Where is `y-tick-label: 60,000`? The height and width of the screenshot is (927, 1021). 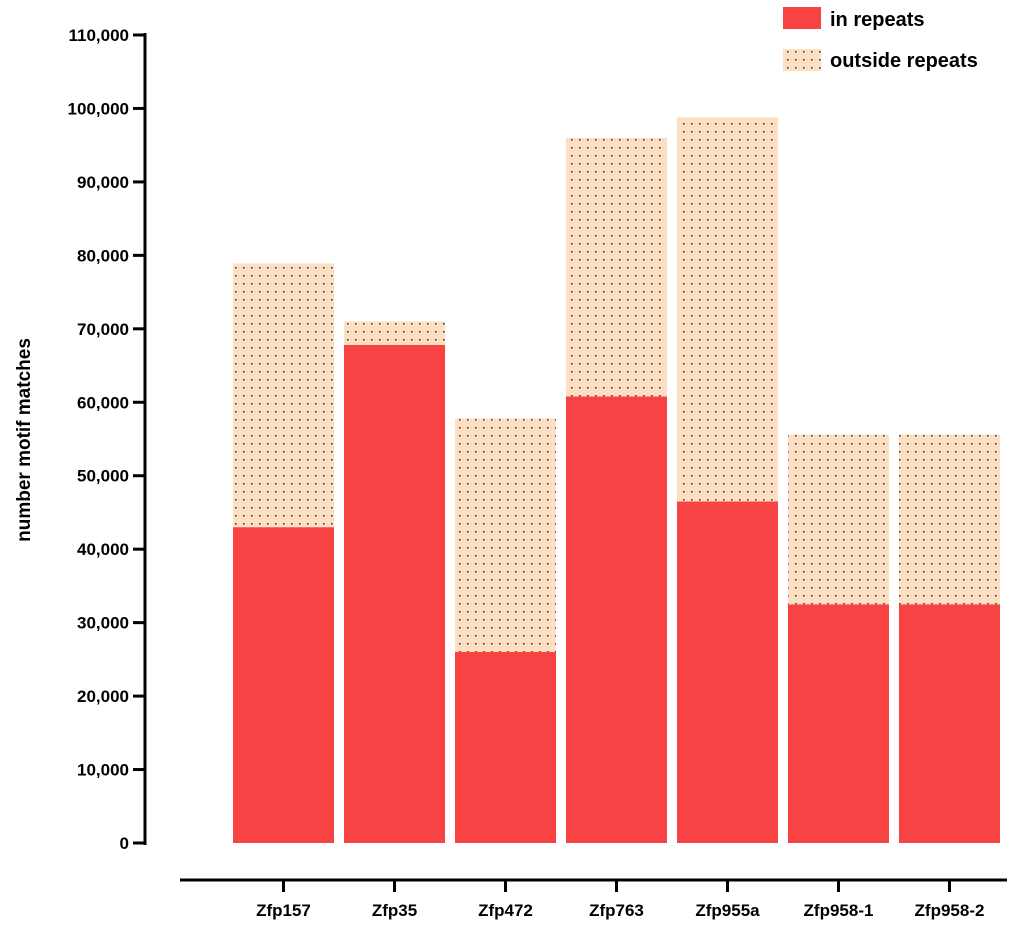
y-tick-label: 60,000 is located at coordinates (103, 402).